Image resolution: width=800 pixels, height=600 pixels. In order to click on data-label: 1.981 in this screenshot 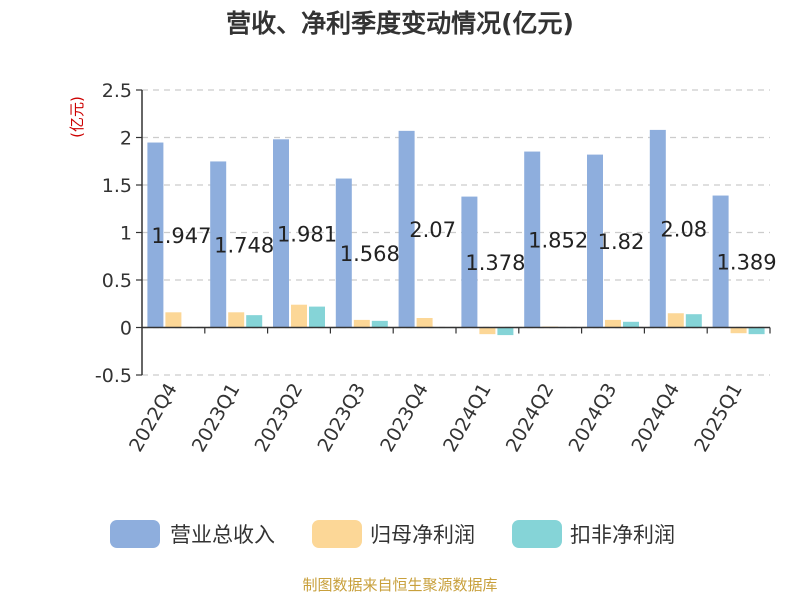, I will do `click(307, 234)`.